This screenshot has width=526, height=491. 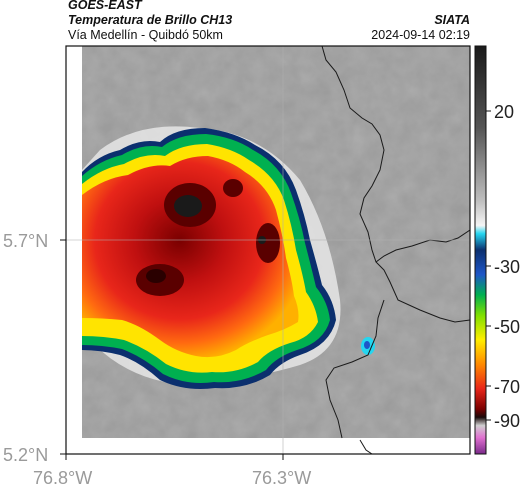 What do you see at coordinates (507, 421) in the screenshot?
I see `colorbar-tick-label: -90` at bounding box center [507, 421].